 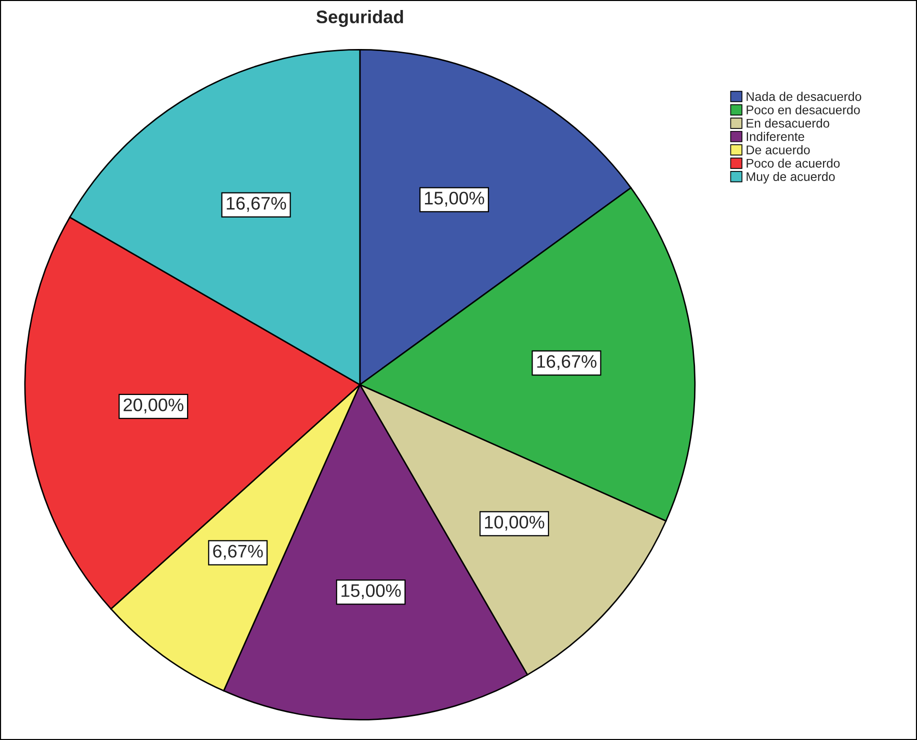 I want to click on legend-label: Poco de acuerdo, so click(x=793, y=163).